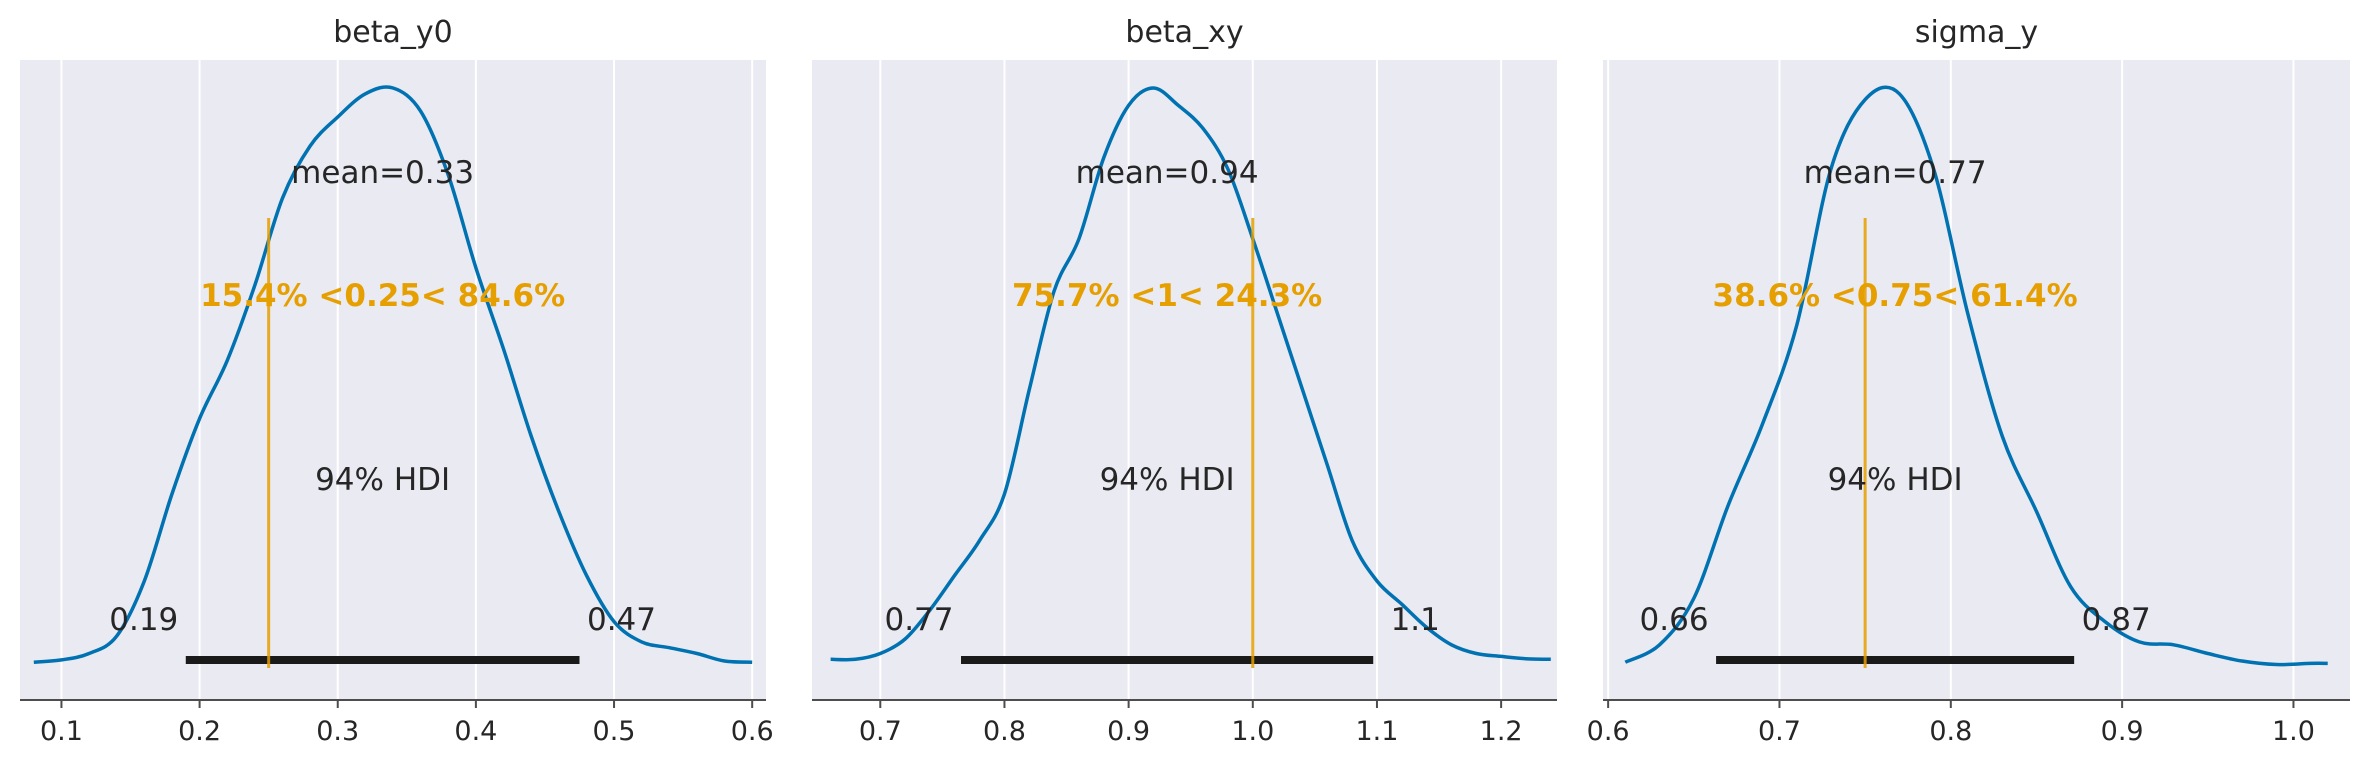  What do you see at coordinates (2116, 620) in the screenshot?
I see `hdi-high-label: 0.87` at bounding box center [2116, 620].